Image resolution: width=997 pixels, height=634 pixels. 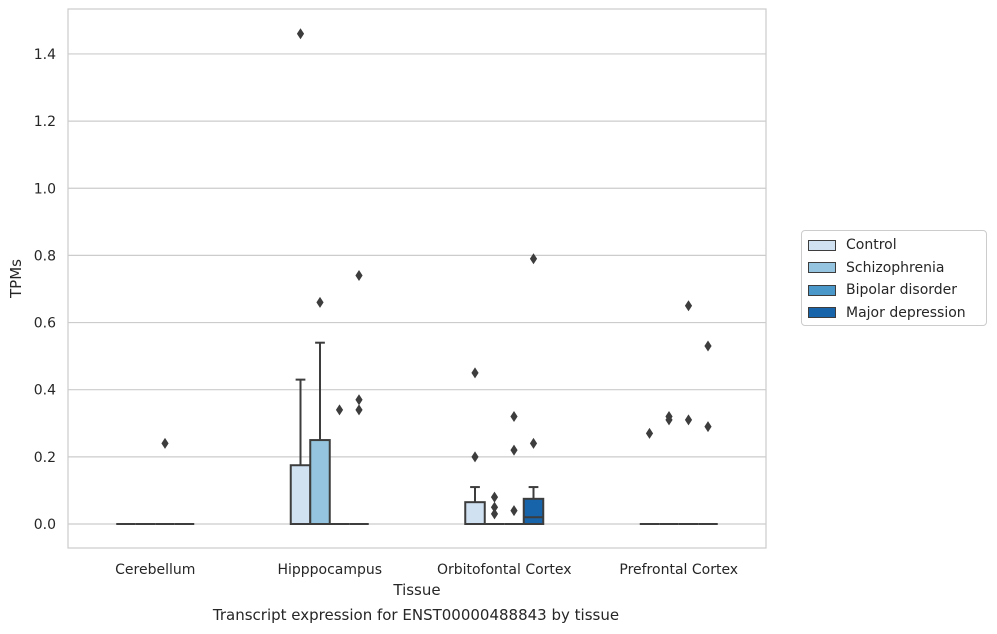 What do you see at coordinates (45, 122) in the screenshot?
I see `y-tick-label: 1.2` at bounding box center [45, 122].